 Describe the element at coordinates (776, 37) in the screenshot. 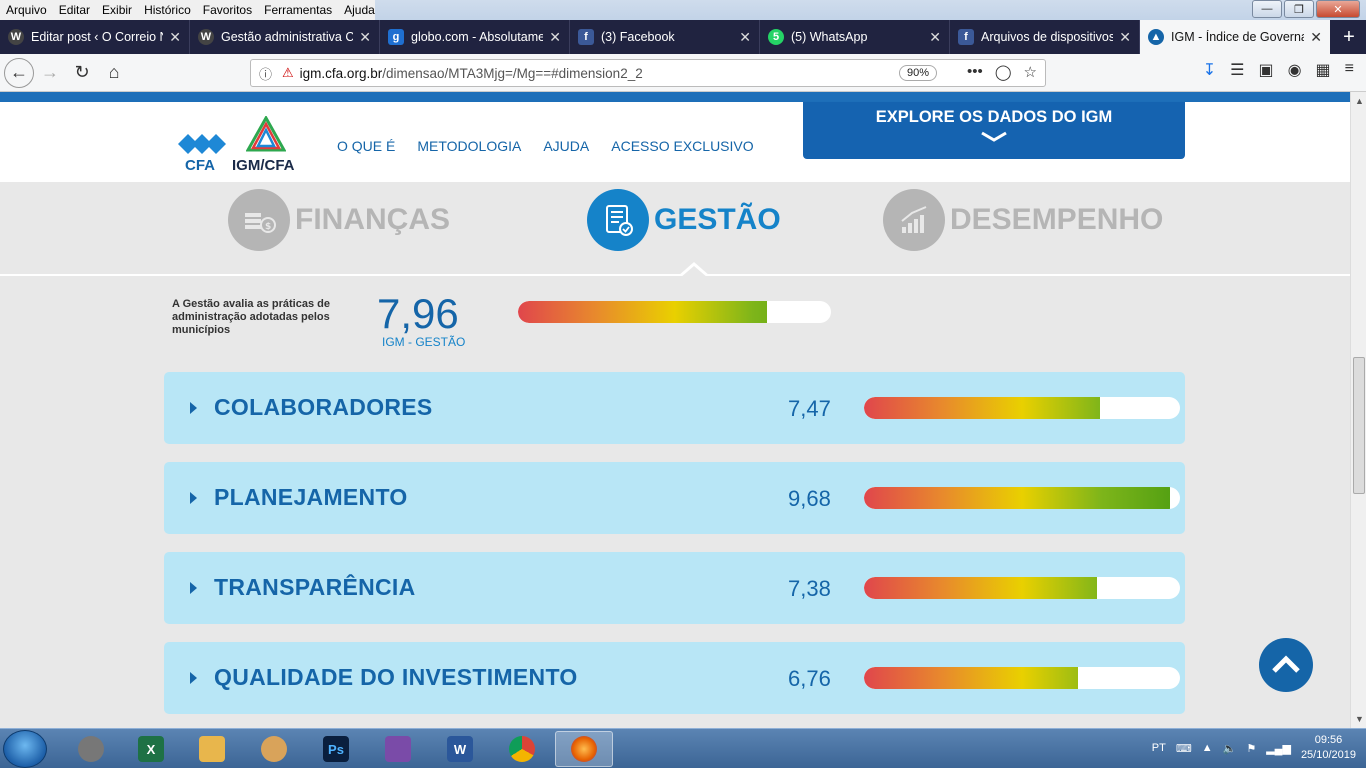

I see `whatsapp-icon: 5` at that location.